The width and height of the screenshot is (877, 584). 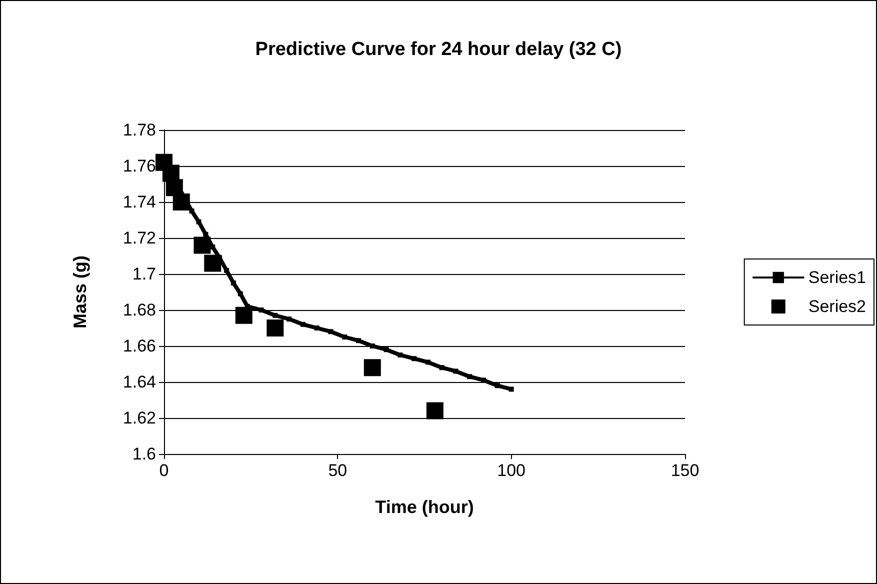 I want to click on y-tick-label: 1.74, so click(x=139, y=202).